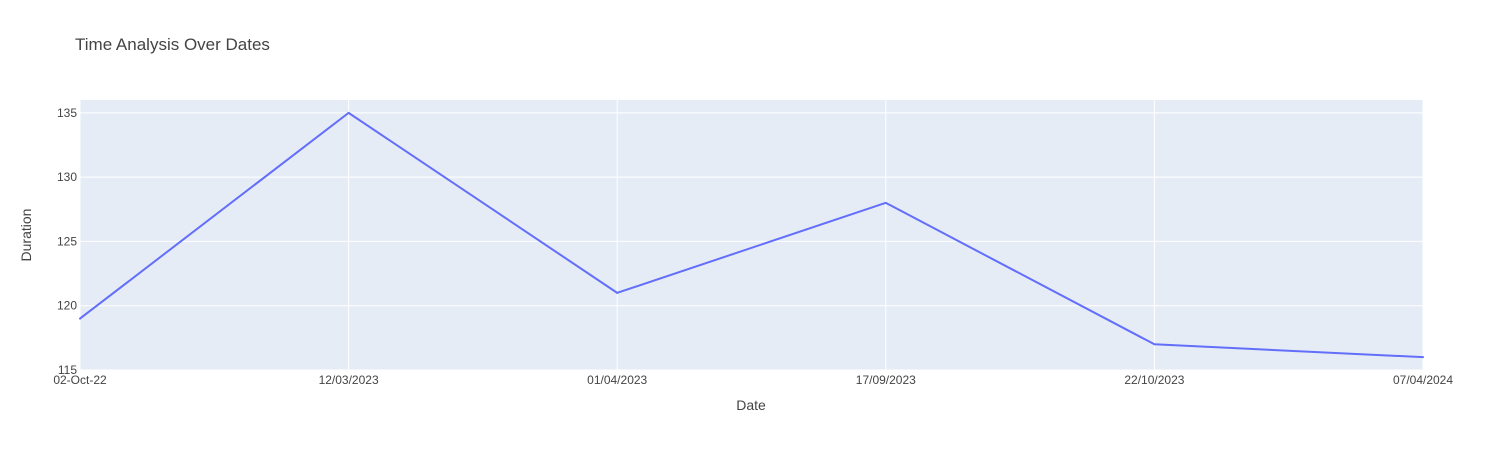 This screenshot has width=1503, height=450. What do you see at coordinates (26, 235) in the screenshot?
I see `y-axis-title: Duration` at bounding box center [26, 235].